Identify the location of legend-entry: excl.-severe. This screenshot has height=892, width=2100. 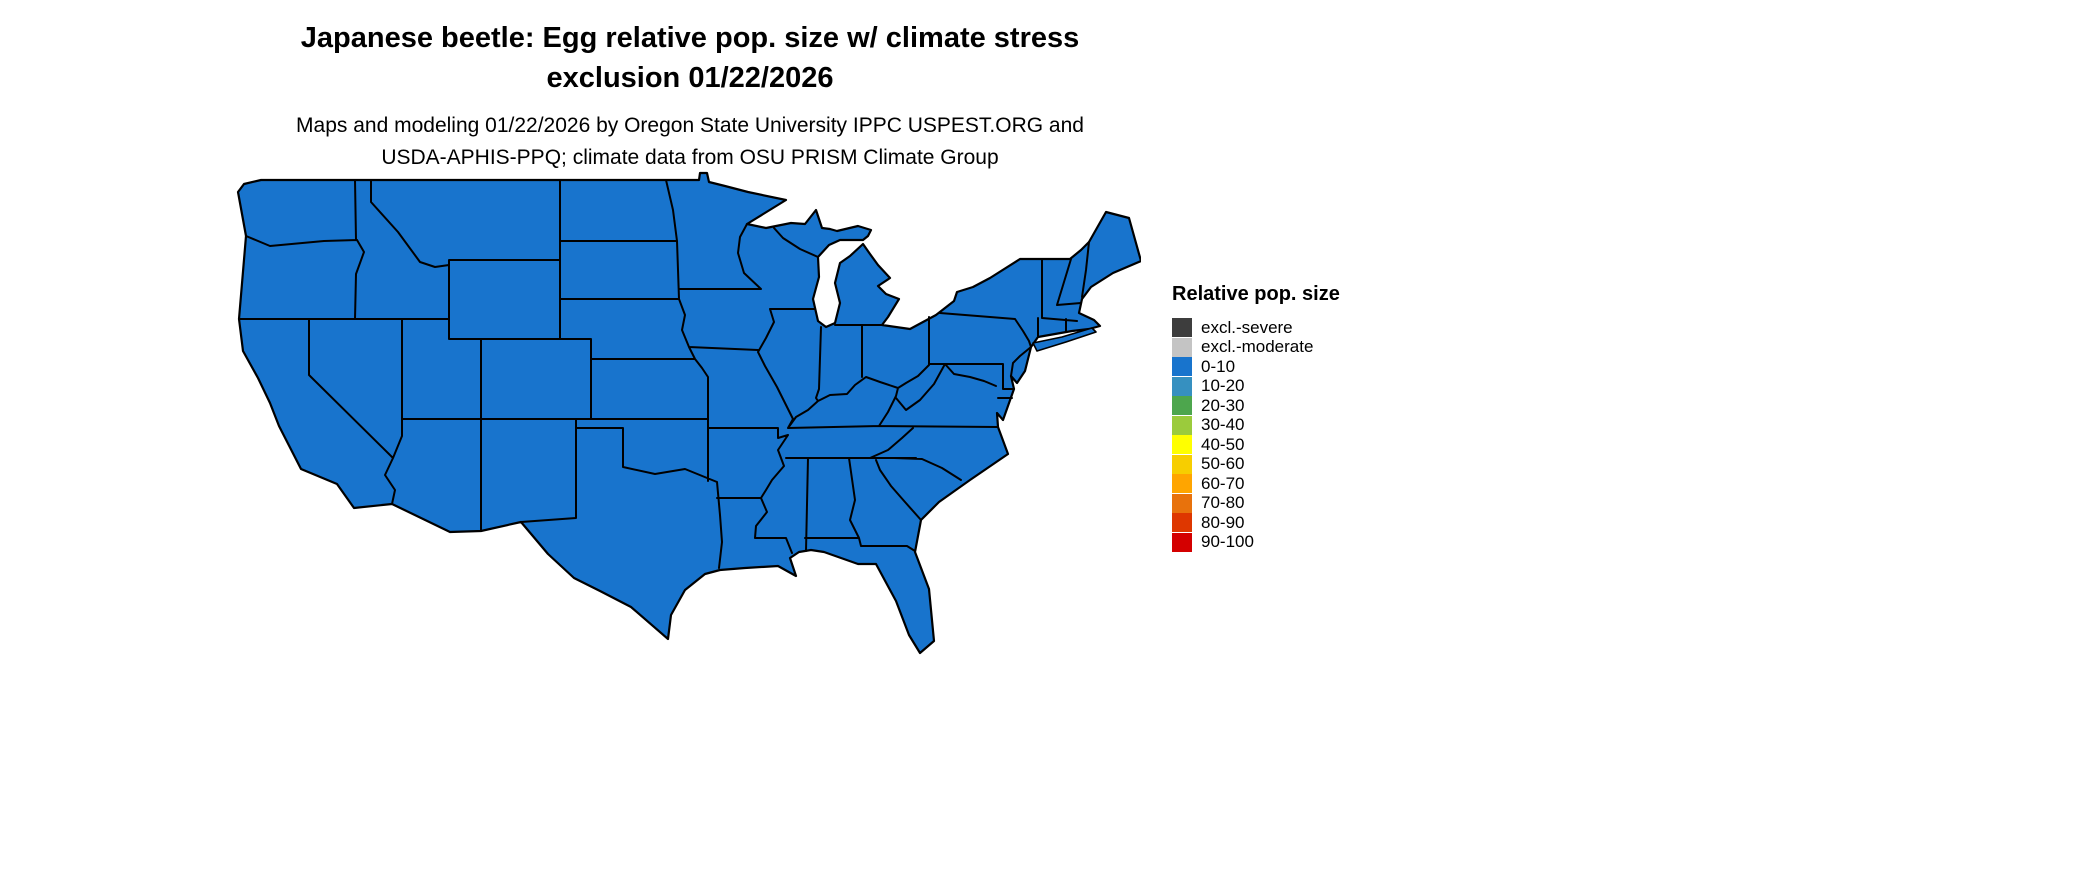
(1302, 328).